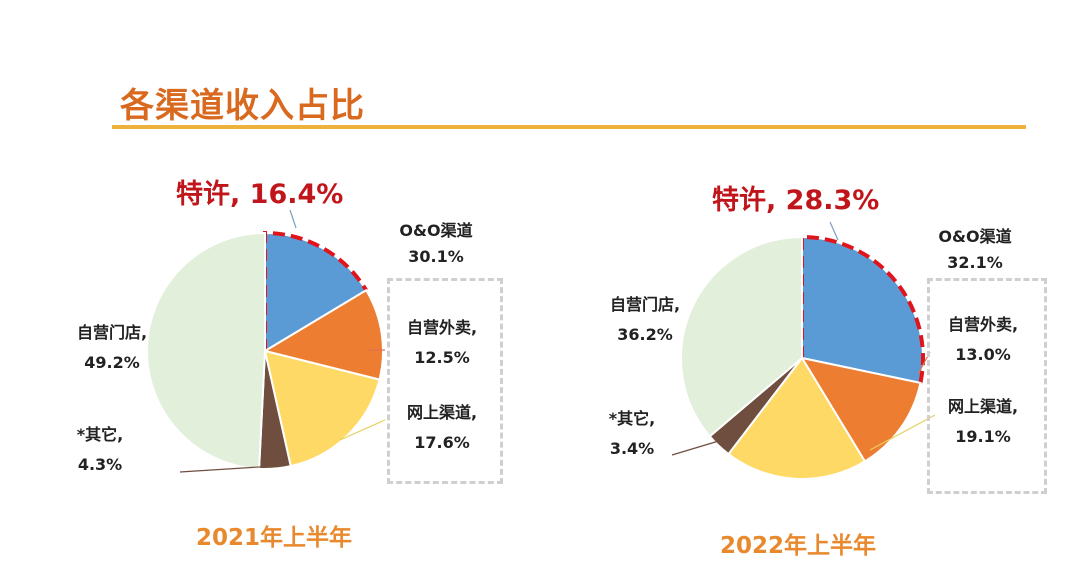 This screenshot has width=1080, height=572. I want to click on label-pct: 3.4%, so click(632, 448).